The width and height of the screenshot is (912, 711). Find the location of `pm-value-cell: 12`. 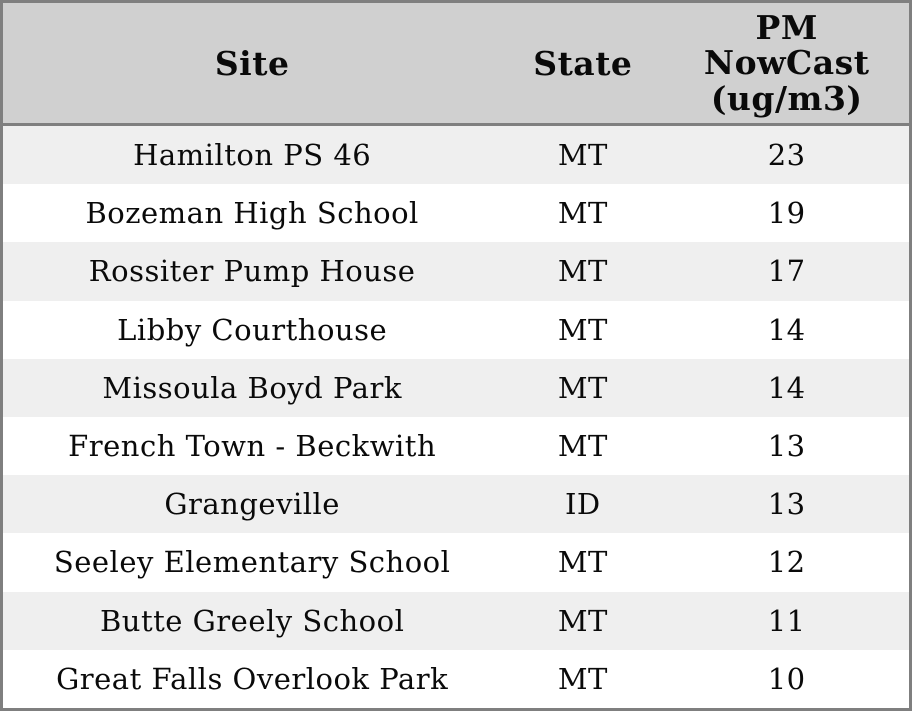

pm-value-cell: 12 is located at coordinates (786, 562).